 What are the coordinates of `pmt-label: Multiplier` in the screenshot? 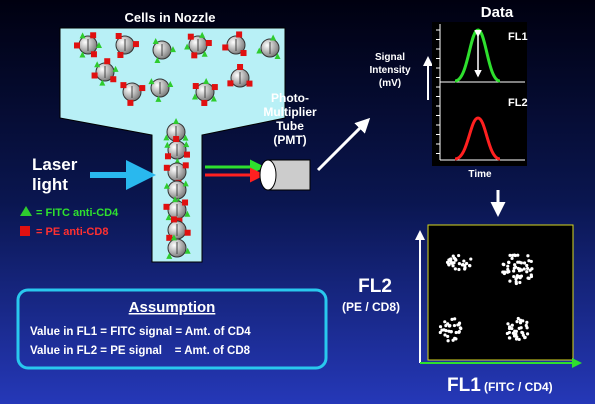 It's located at (290, 112).